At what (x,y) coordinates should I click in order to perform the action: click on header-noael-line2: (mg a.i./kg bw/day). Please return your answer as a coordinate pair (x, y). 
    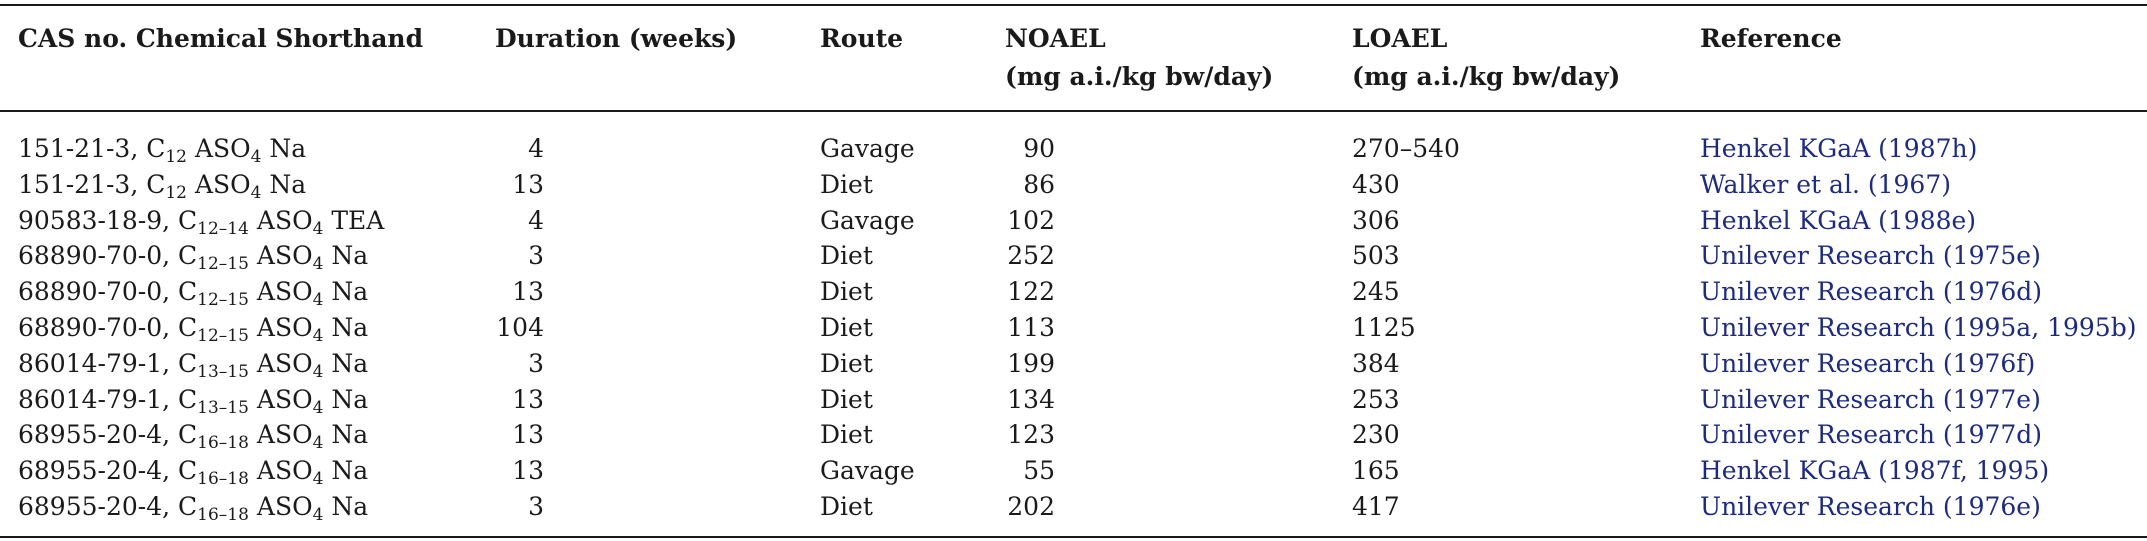
    Looking at the image, I should click on (1139, 76).